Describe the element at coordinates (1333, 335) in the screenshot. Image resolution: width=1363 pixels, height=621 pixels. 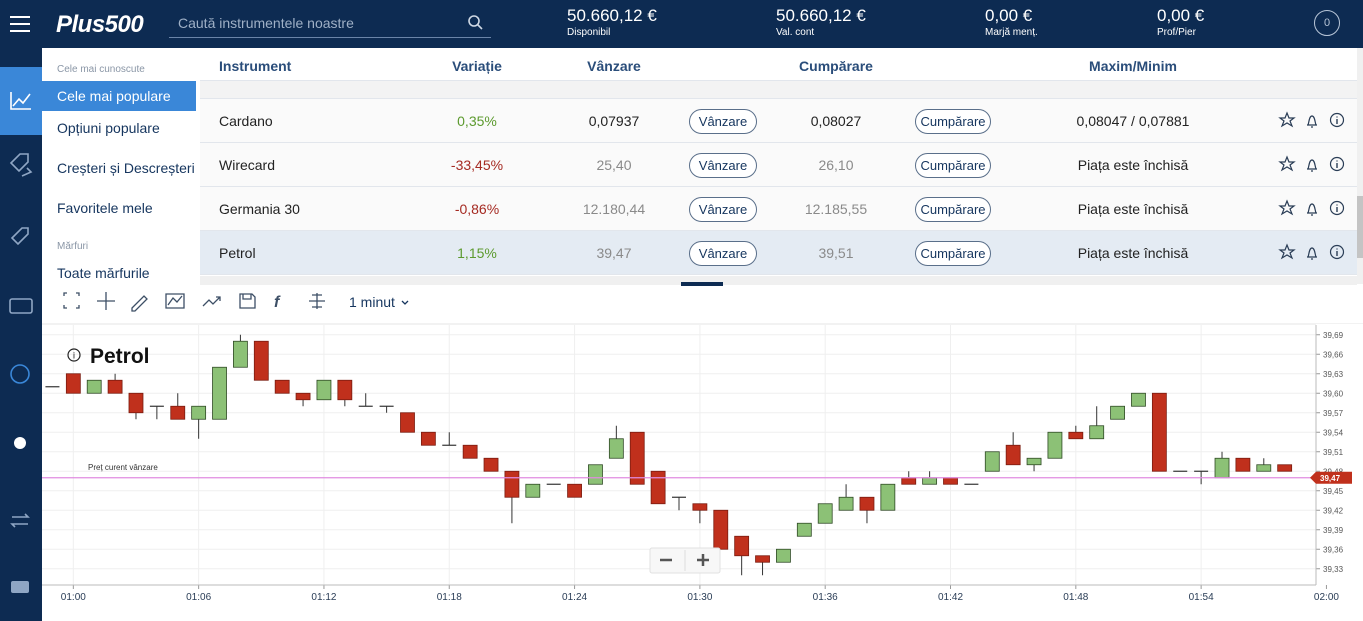
I see `y-tick-label: 39,69` at that location.